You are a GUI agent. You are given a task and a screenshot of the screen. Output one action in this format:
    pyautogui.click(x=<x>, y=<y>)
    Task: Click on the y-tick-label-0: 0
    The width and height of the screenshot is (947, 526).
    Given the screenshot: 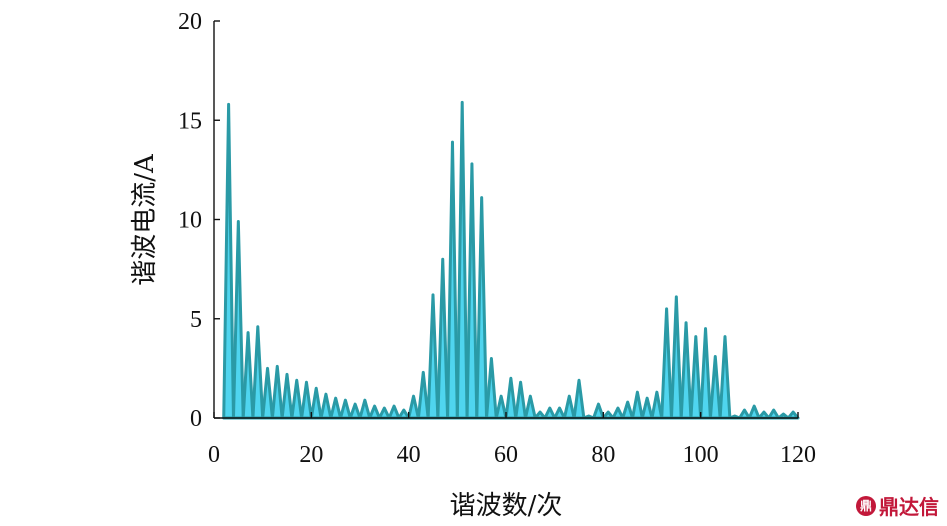 What is the action you would take?
    pyautogui.click(x=196, y=419)
    